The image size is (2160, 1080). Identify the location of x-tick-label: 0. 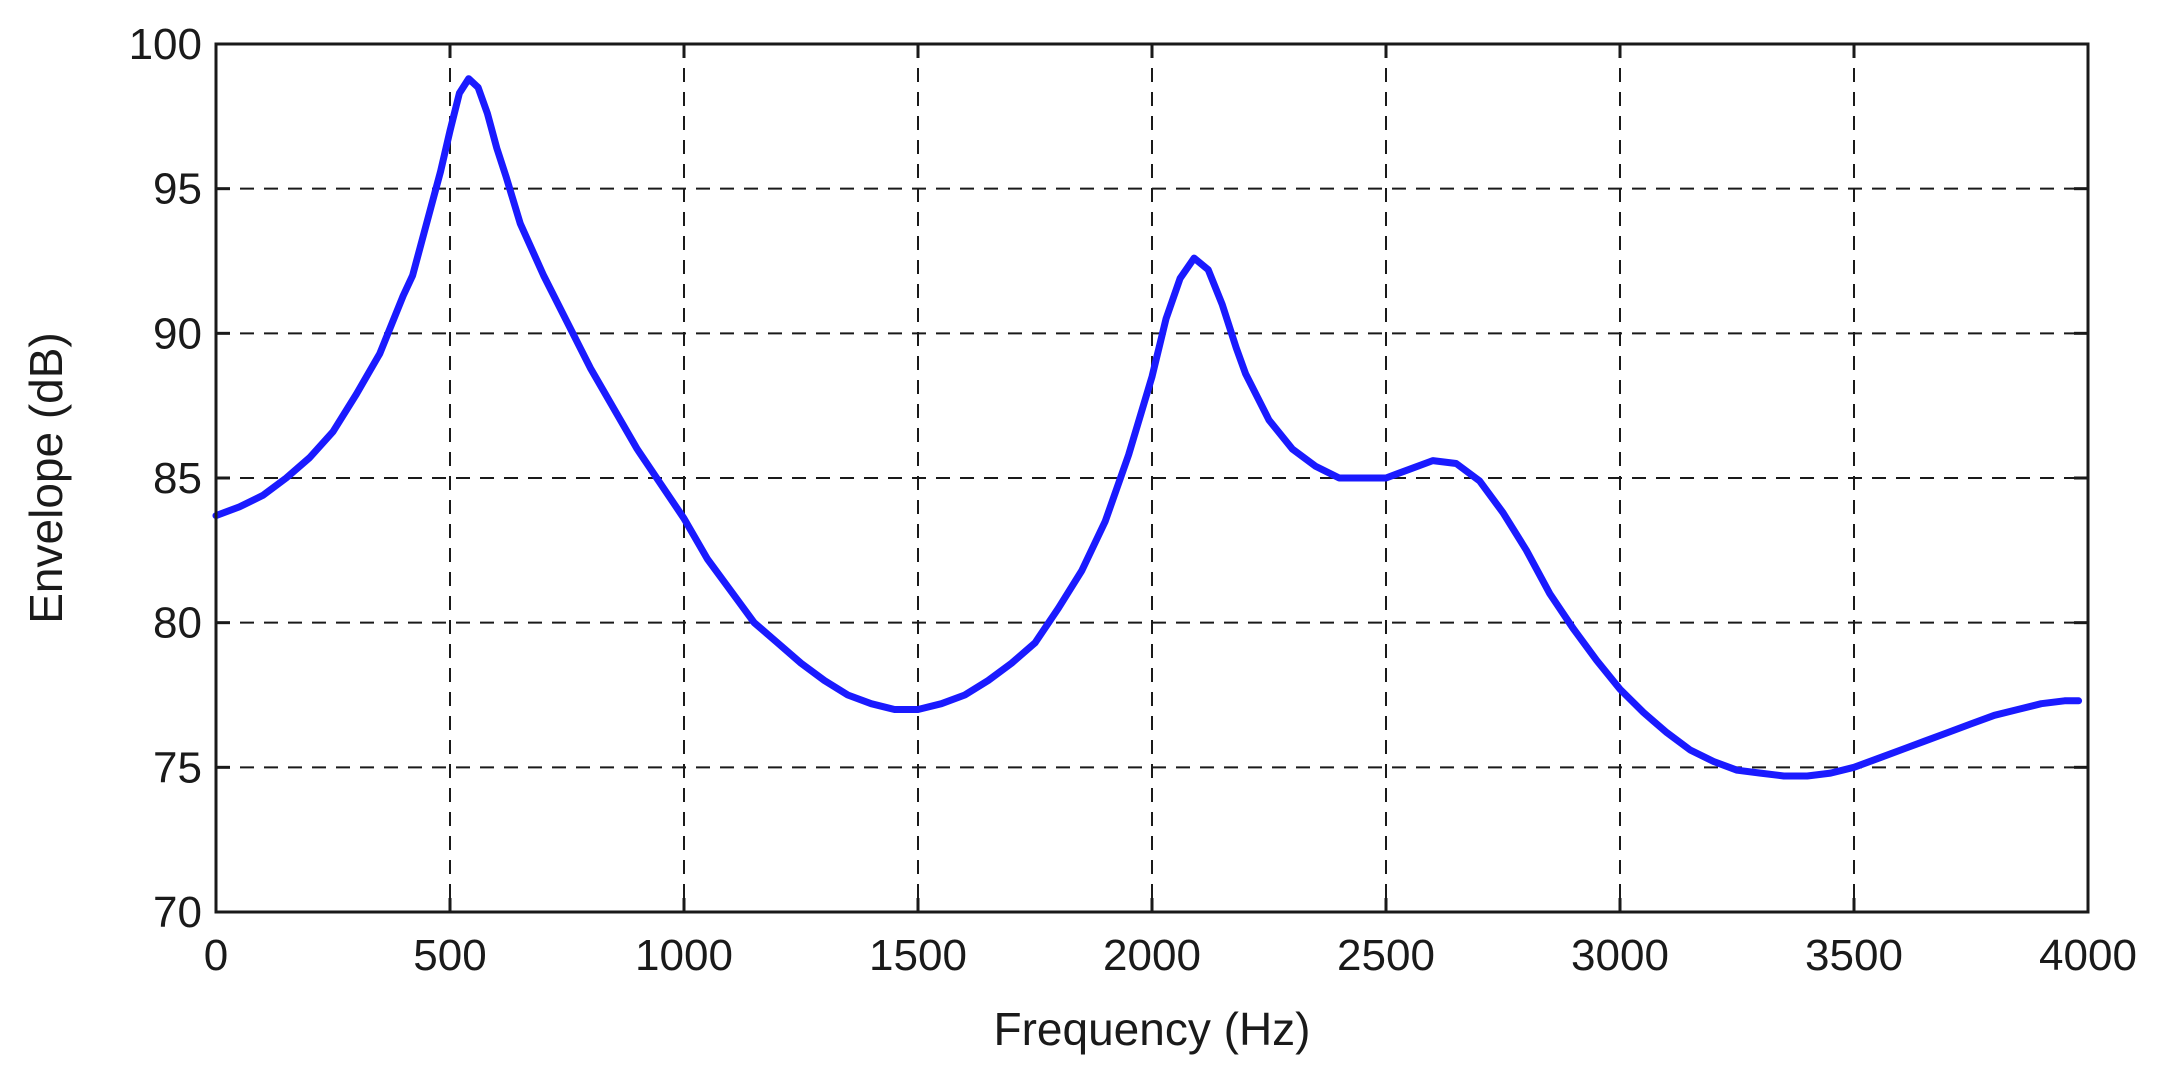
(216, 955).